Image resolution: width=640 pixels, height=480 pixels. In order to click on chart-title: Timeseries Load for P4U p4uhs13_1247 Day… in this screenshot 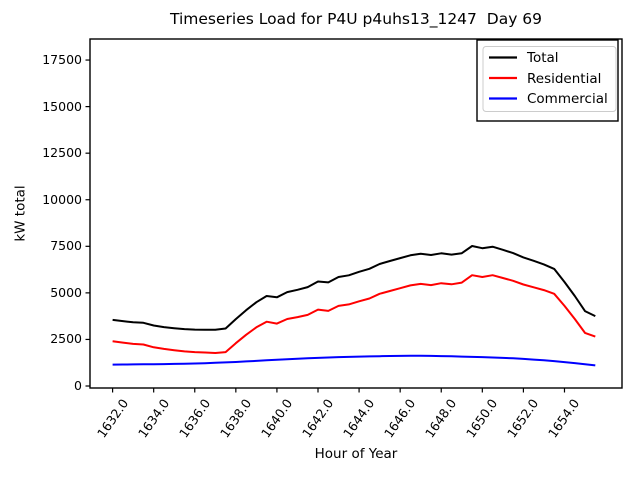, I will do `click(356, 19)`.